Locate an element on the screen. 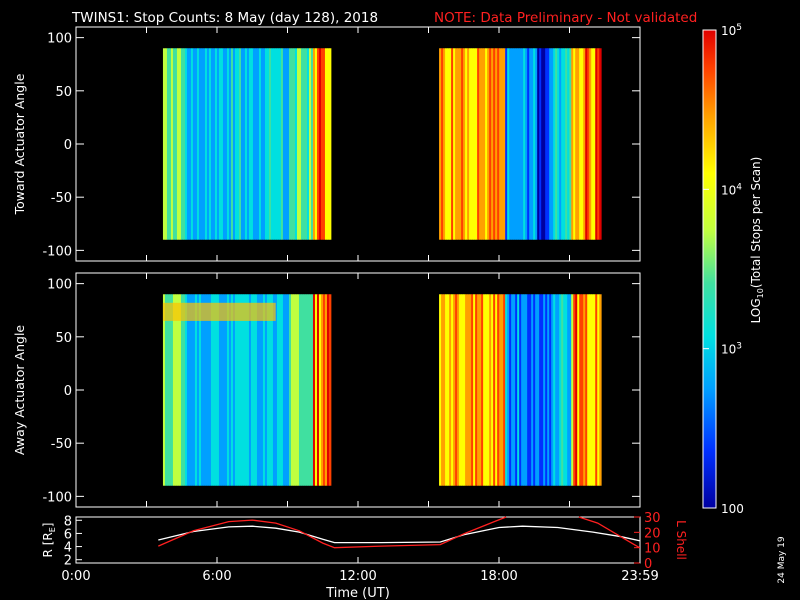 Image resolution: width=800 pixels, height=600 pixels. colorbar-tick-label: 104 is located at coordinates (731, 189).